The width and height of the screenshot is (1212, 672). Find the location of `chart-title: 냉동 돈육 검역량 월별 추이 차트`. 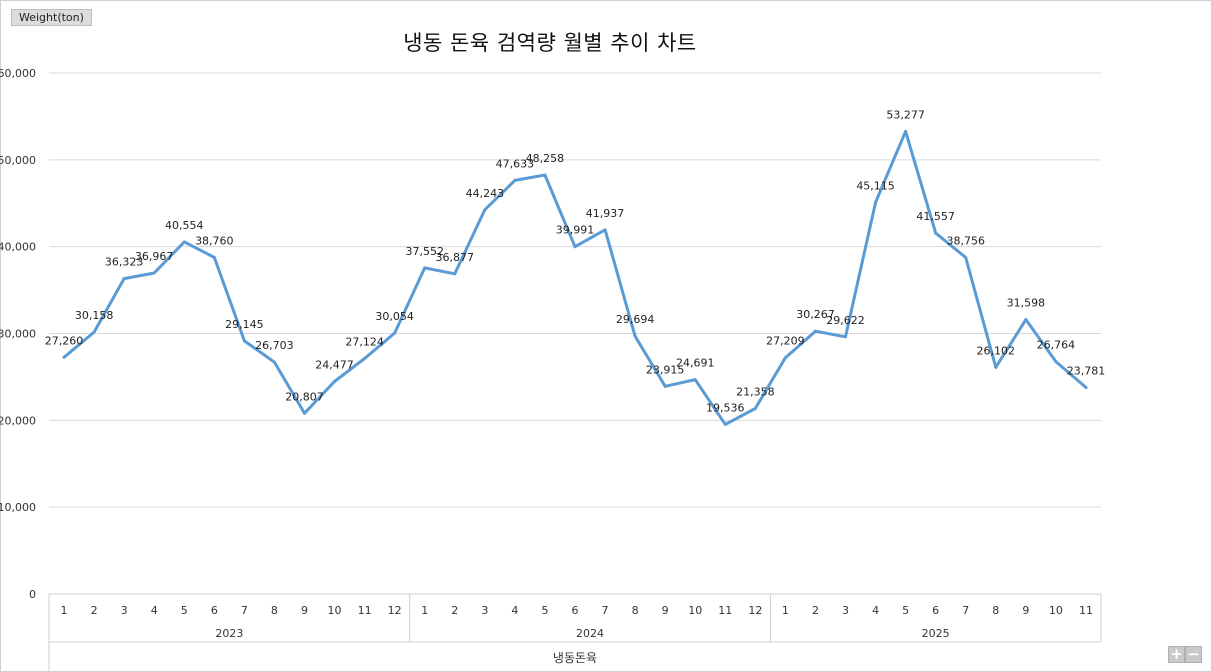

chart-title: 냉동 돈육 검역량 월별 추이 차트 is located at coordinates (550, 43).